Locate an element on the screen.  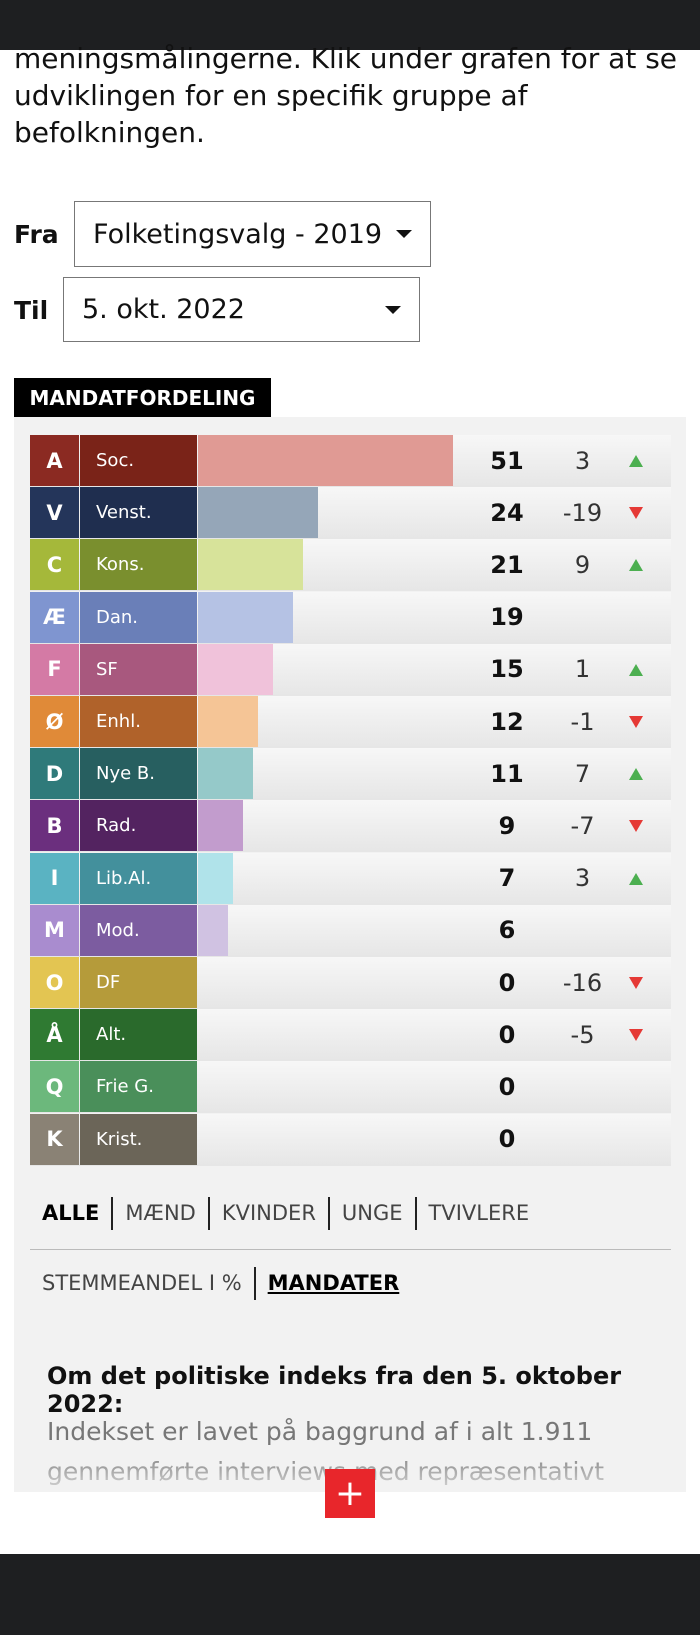
filter-label: Fra is located at coordinates (36, 234).